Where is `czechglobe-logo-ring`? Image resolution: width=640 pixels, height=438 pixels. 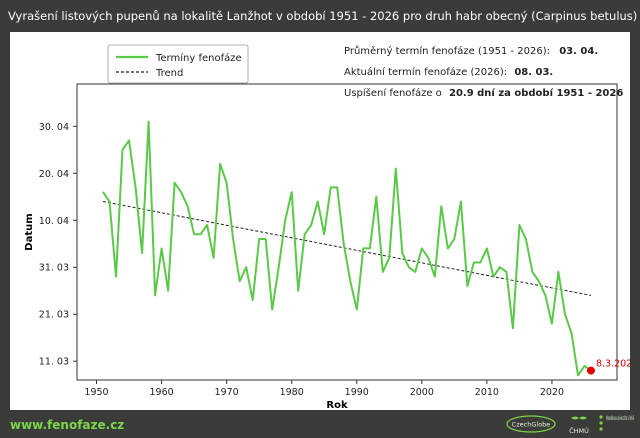 czechglobe-logo-ring is located at coordinates (531, 424).